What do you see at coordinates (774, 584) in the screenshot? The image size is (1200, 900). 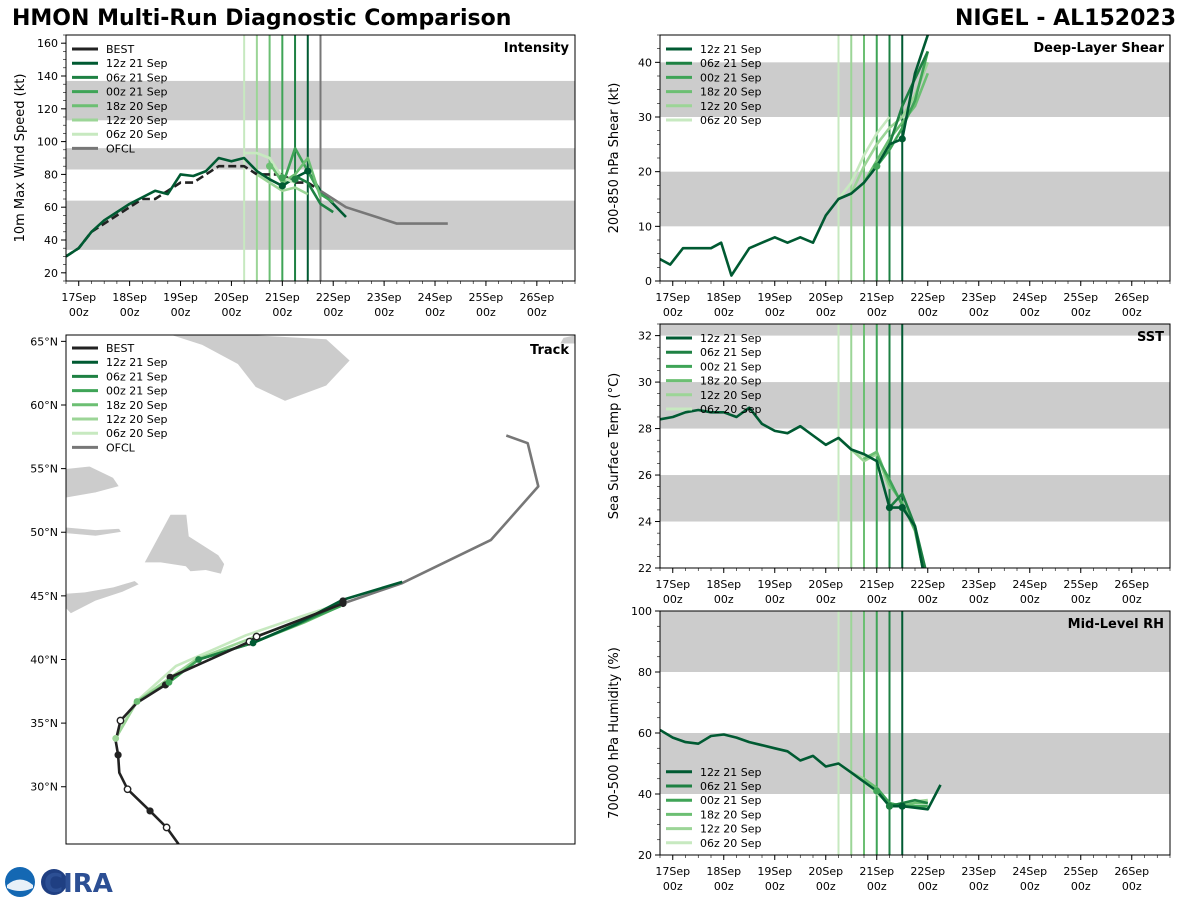 I see `x-tick-label: 19Sep` at bounding box center [774, 584].